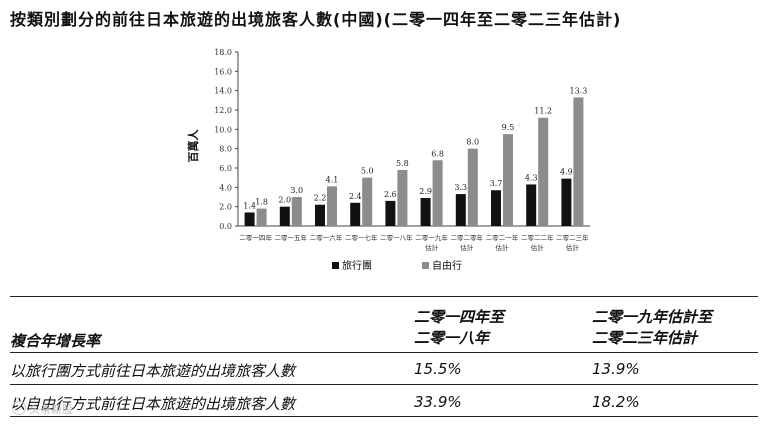 This screenshot has width=767, height=424. What do you see at coordinates (402, 163) in the screenshot?
I see `bar-value-label: 5.8` at bounding box center [402, 163].